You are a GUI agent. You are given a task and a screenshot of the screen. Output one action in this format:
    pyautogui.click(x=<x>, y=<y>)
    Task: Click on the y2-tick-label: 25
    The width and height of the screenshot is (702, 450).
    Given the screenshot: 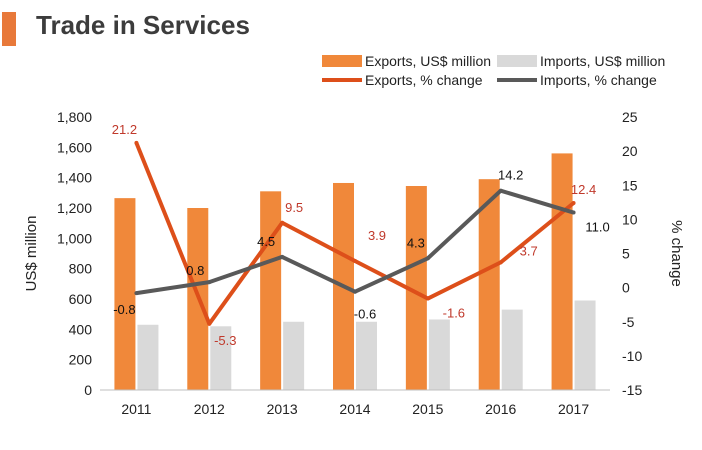 What is the action you would take?
    pyautogui.click(x=630, y=117)
    